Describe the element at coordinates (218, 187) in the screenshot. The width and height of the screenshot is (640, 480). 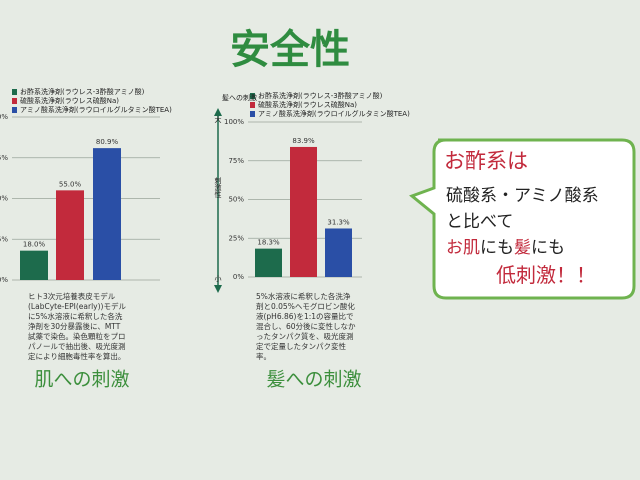
I see `arrow-label: 刺激性` at that location.